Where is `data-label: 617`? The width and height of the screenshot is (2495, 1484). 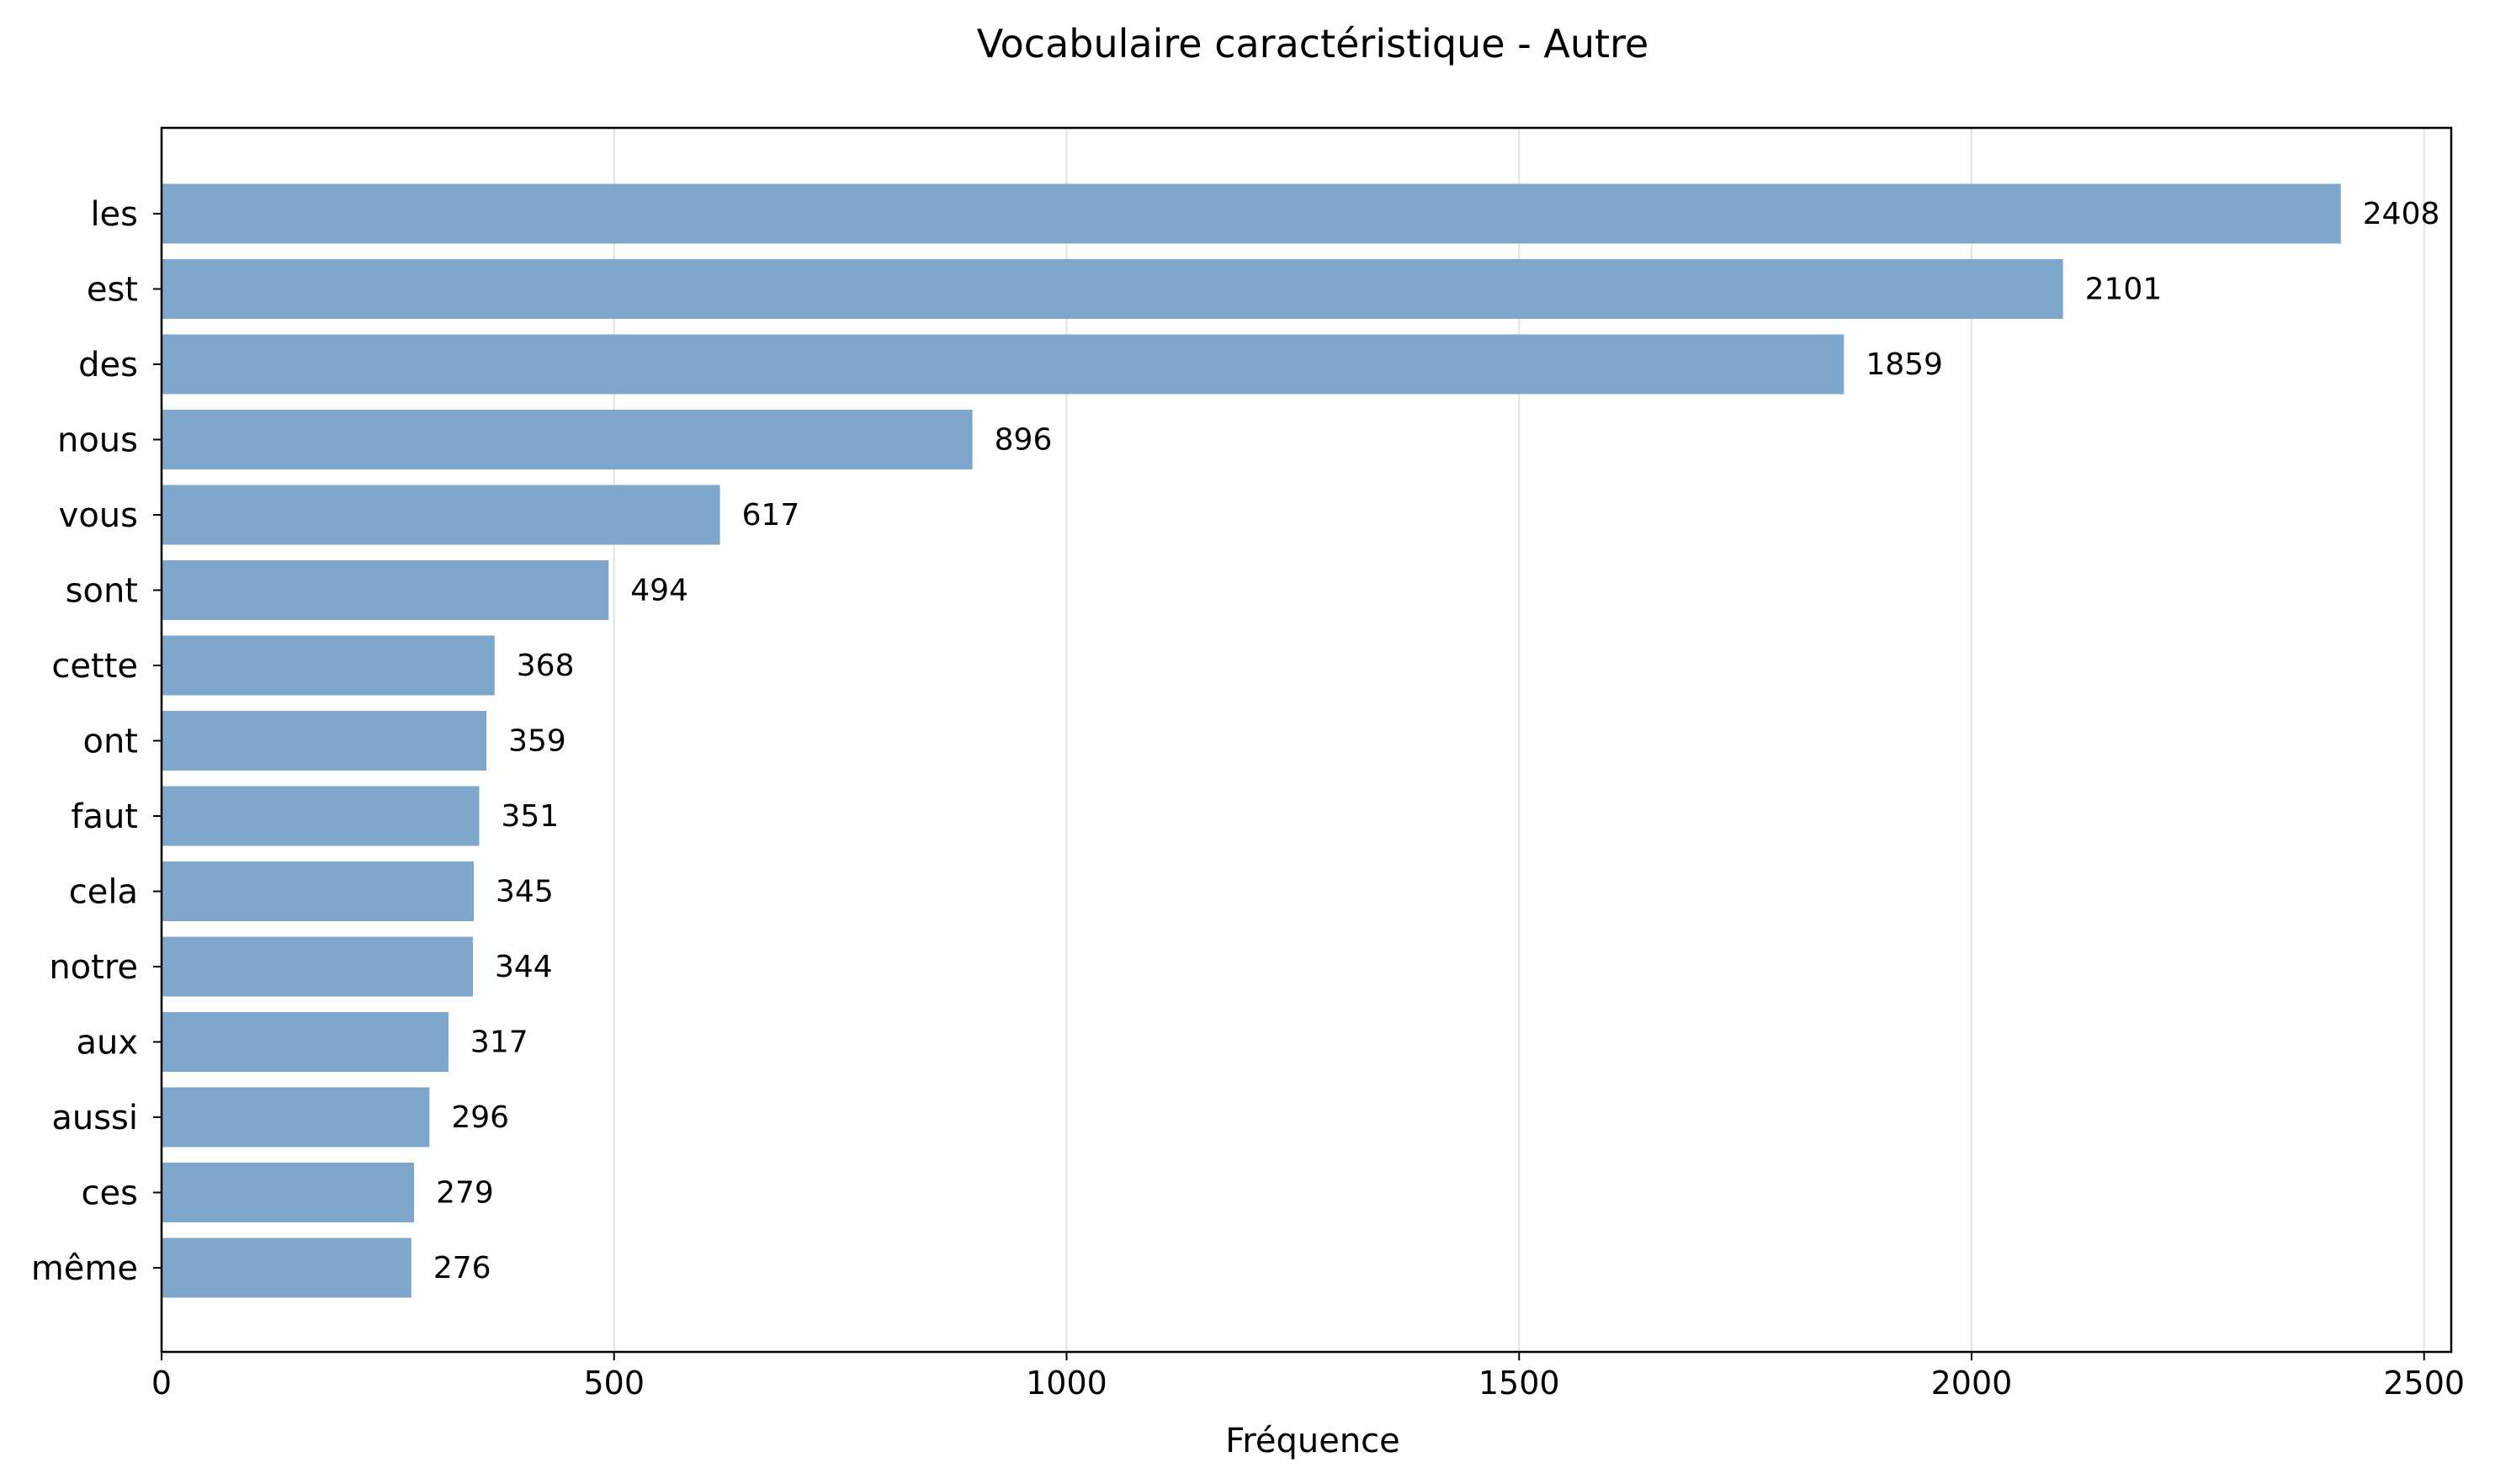 data-label: 617 is located at coordinates (771, 515).